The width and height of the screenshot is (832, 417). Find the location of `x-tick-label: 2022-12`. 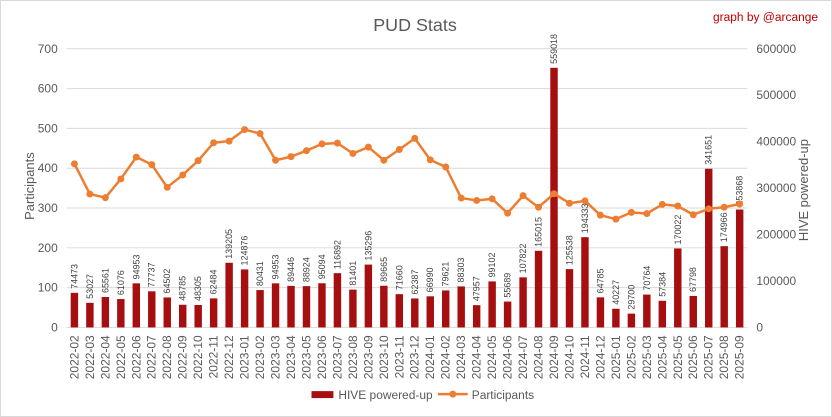

x-tick-label: 2022-12 is located at coordinates (229, 357).